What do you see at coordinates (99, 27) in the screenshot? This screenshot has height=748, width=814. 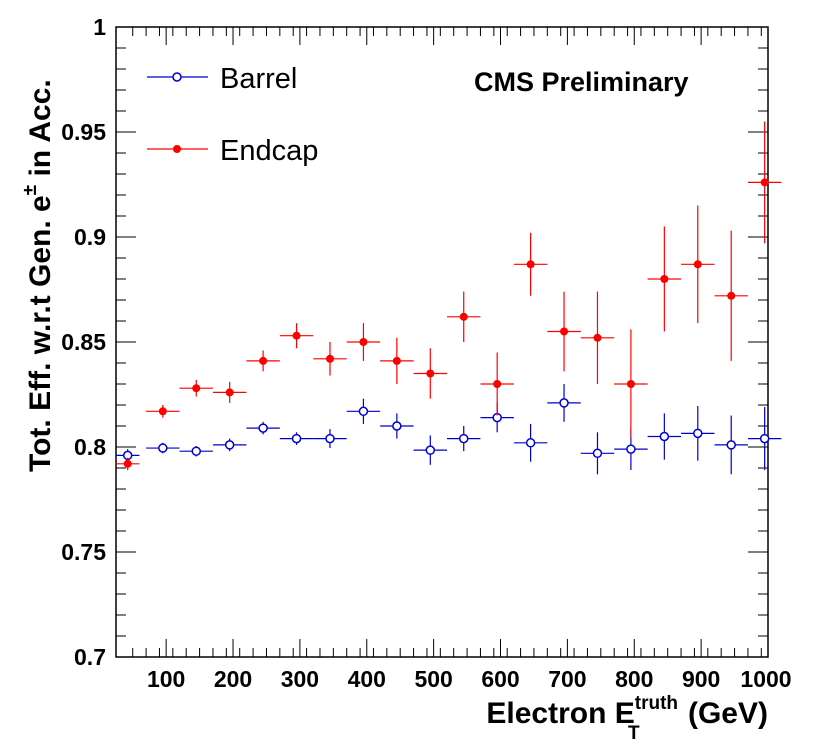 I see `y-tick-label: 1` at bounding box center [99, 27].